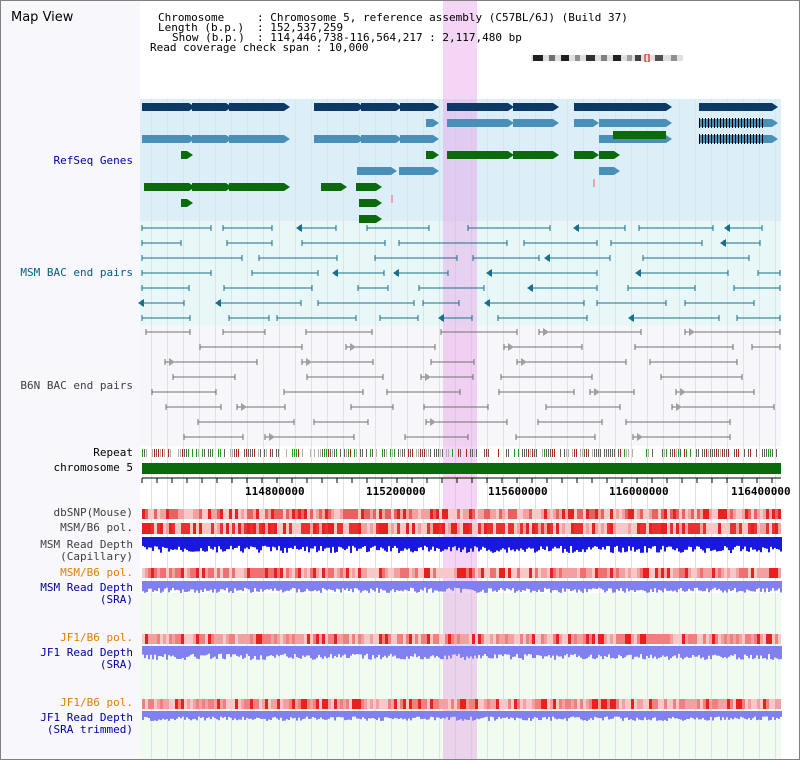  Describe the element at coordinates (389, 37) in the screenshot. I see `show-value: : 114,446,738-116,564,217 : 2,117,480 bp` at that location.